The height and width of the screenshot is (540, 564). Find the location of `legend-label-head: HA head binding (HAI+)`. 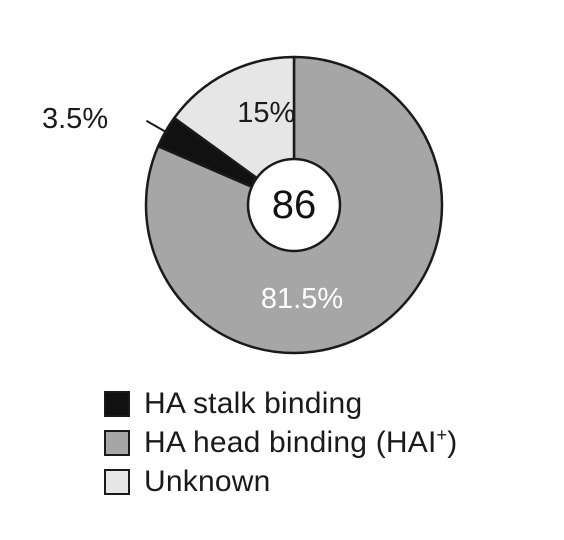

legend-label-head: HA head binding (HAI+) is located at coordinates (301, 441).